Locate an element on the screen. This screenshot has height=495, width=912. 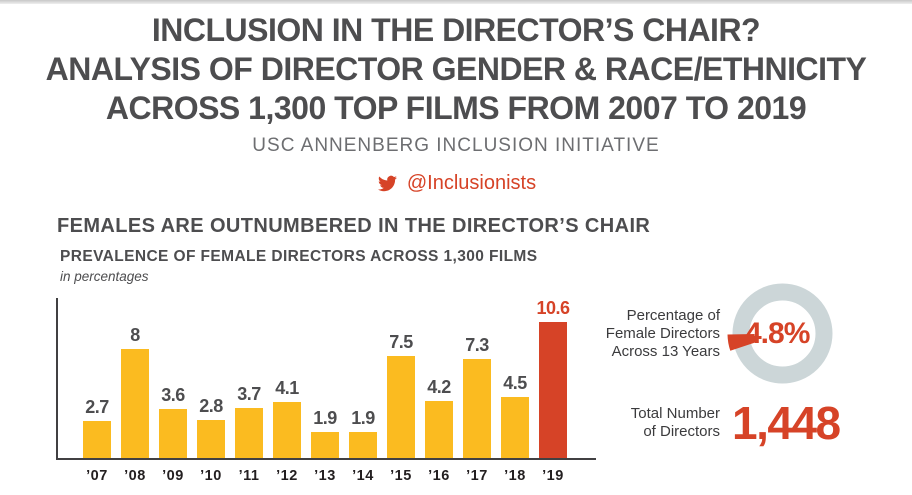
x-axis-tick-label: ’15 is located at coordinates (401, 476).